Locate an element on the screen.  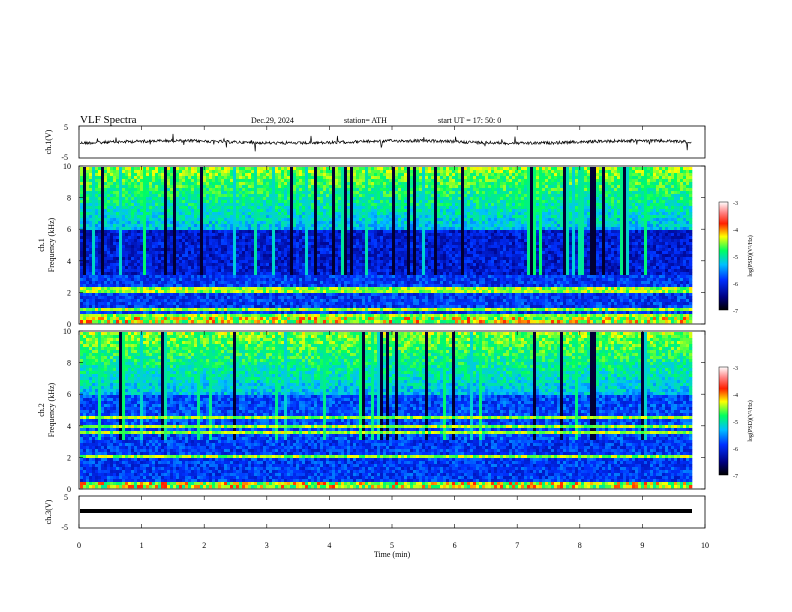
ch1-ylabel: ch.1(V) is located at coordinates (48, 141).